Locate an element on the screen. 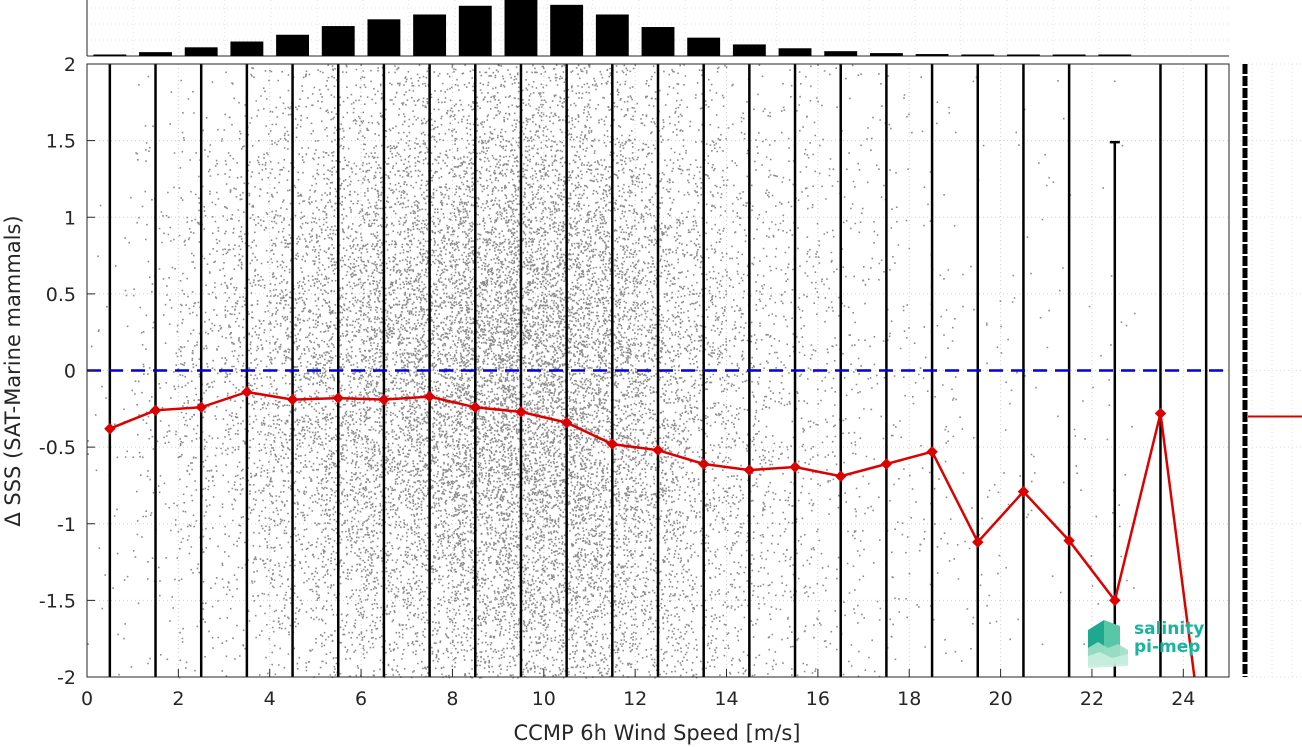 The image size is (1302, 747). salinity-pi-mep-logo: salinity pi-mep is located at coordinates (1149, 643).